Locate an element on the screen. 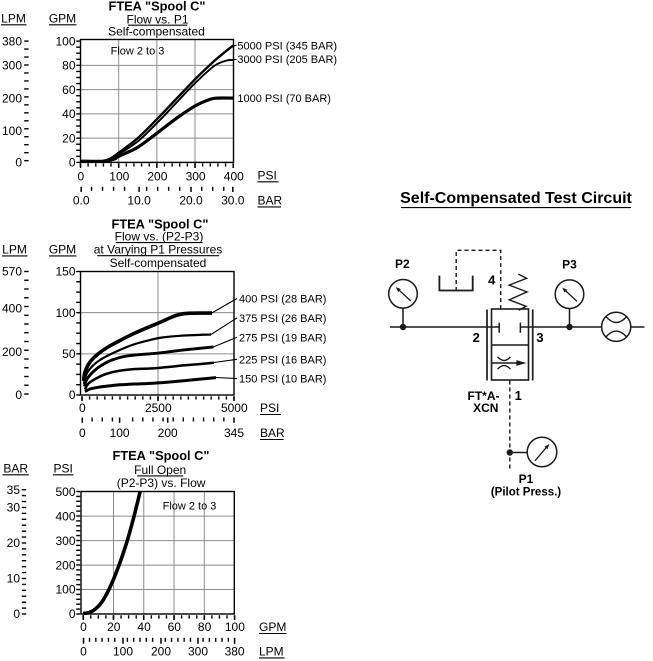 The image size is (653, 661). svg-text: 0.0 is located at coordinates (81, 201).